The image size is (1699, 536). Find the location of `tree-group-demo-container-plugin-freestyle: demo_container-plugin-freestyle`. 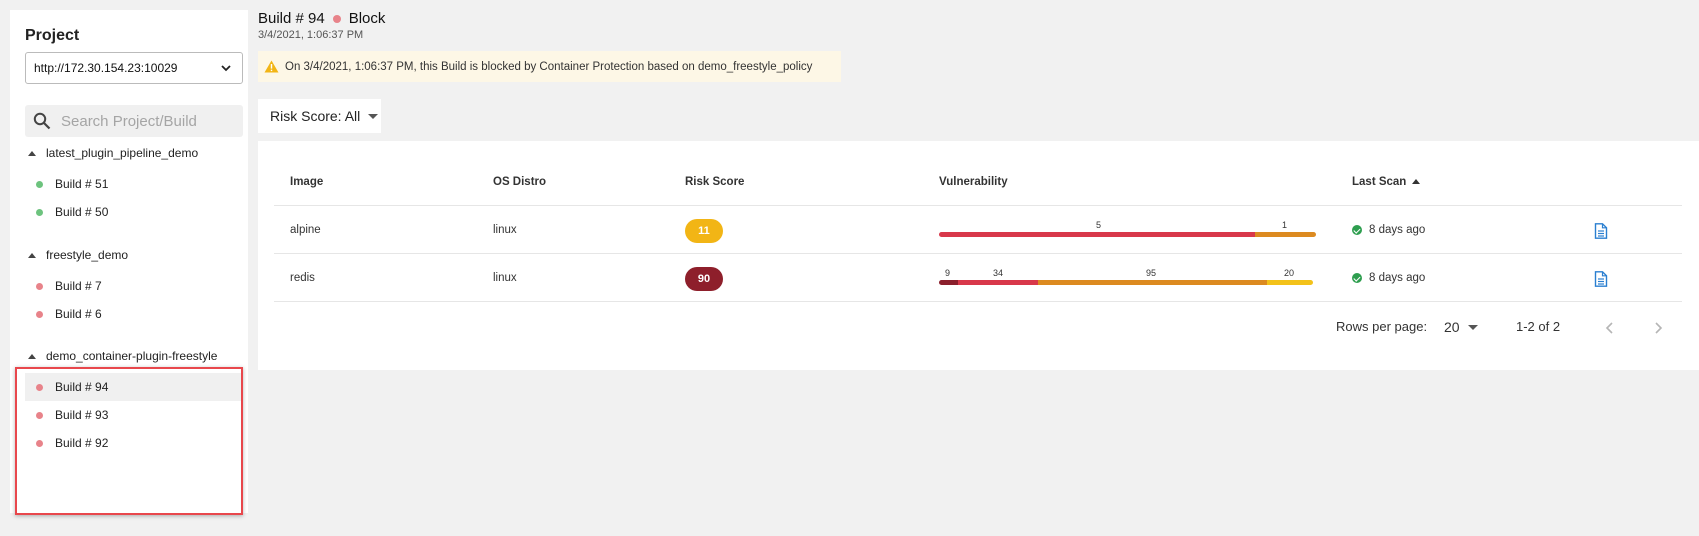

tree-group-demo-container-plugin-freestyle: demo_container-plugin-freestyle is located at coordinates (134, 356).